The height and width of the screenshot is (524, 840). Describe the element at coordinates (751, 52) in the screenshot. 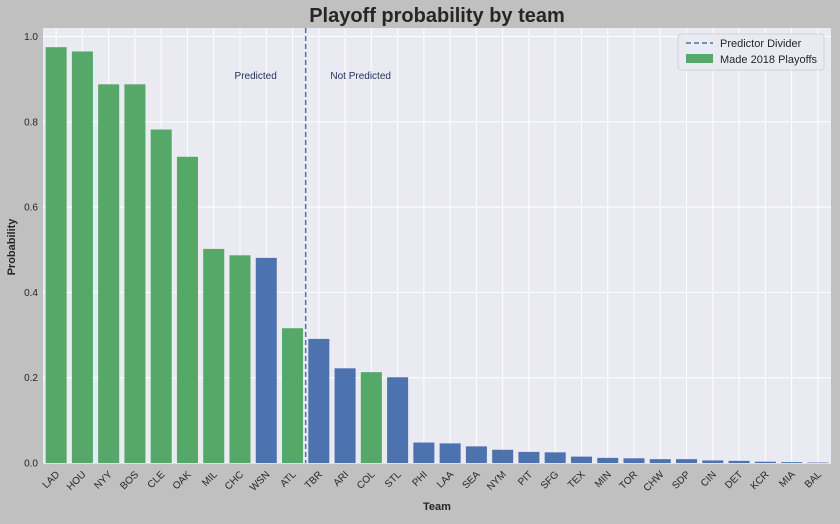

I see `legend: Predictor Divider Made 2018 Playoffs` at that location.